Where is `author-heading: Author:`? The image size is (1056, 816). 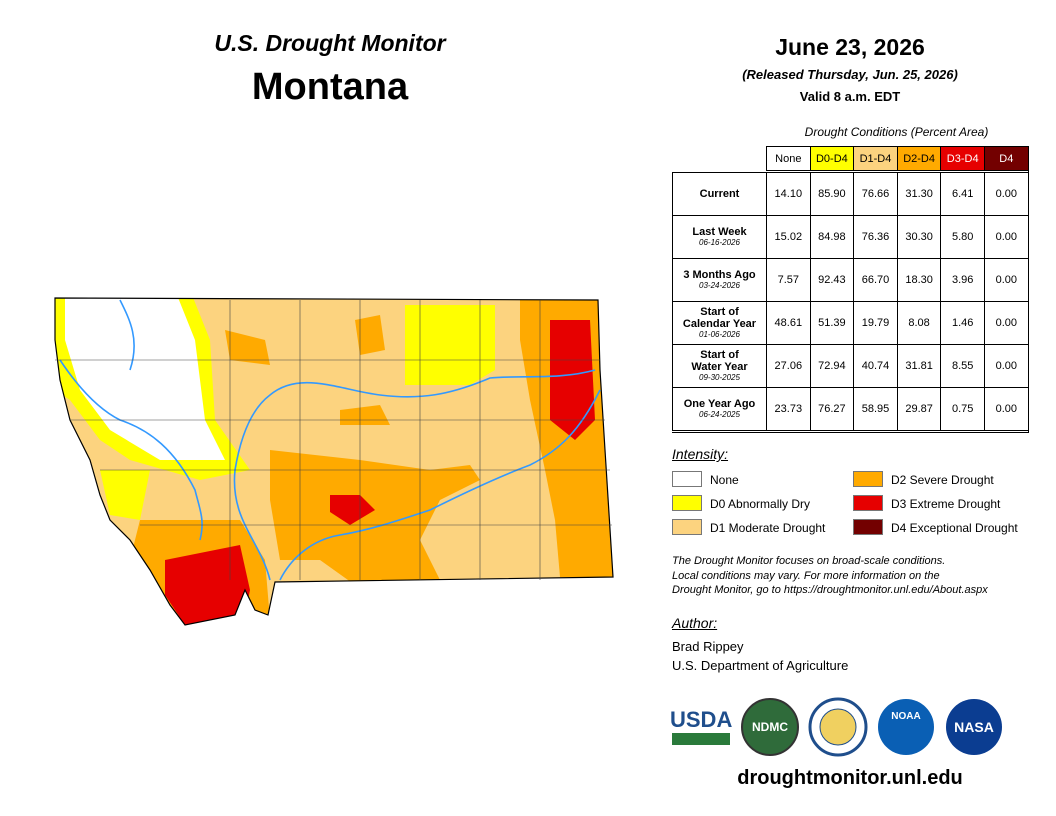
author-heading: Author: is located at coordinates (695, 623).